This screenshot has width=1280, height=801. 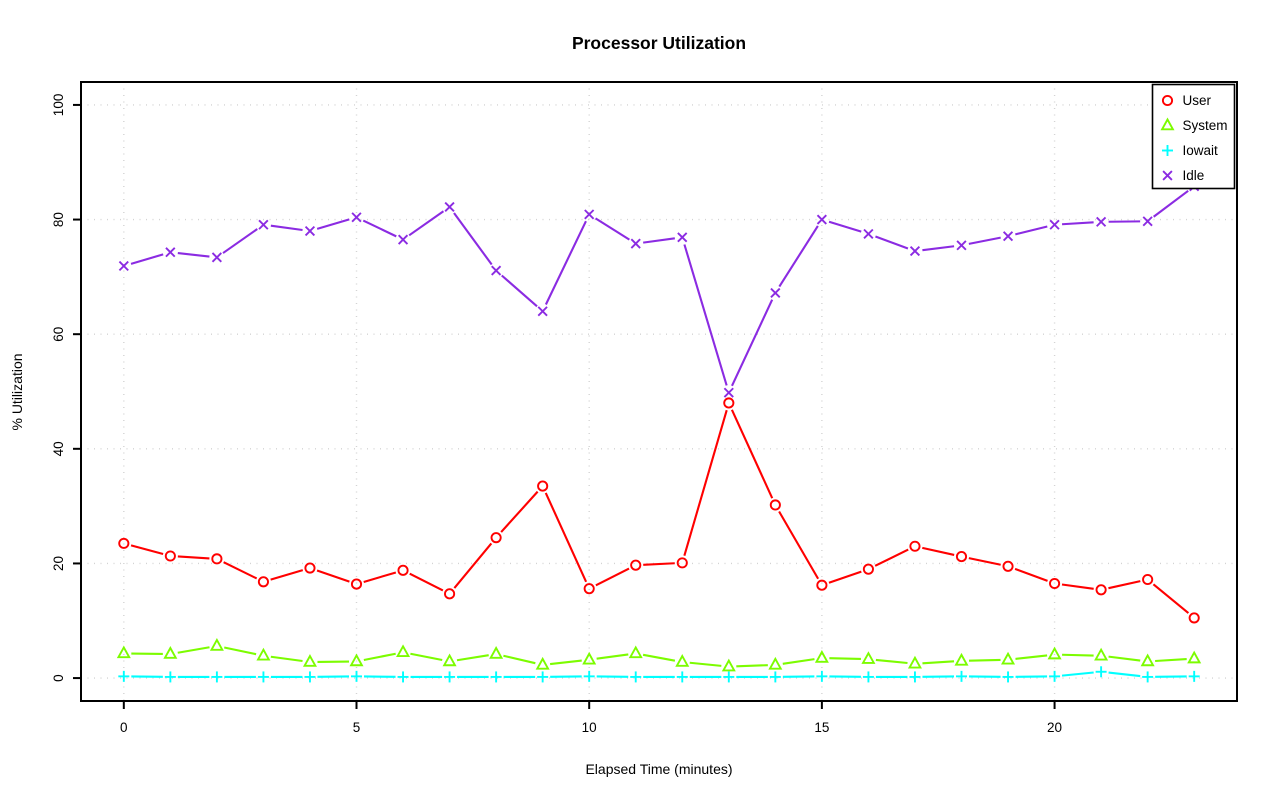 What do you see at coordinates (17, 392) in the screenshot?
I see `y-axis-label: % Utilization` at bounding box center [17, 392].